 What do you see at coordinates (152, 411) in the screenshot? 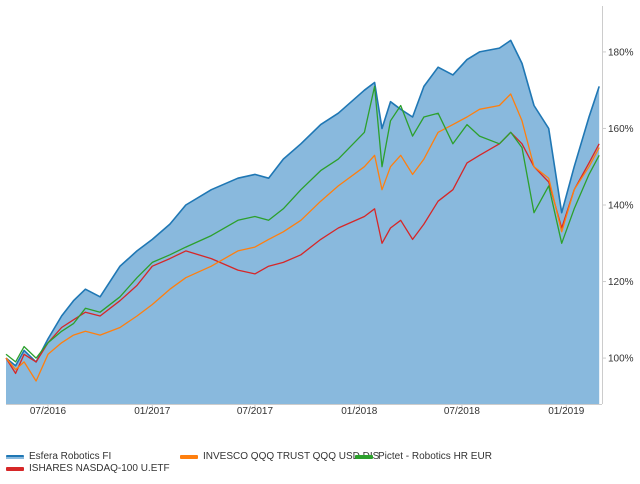
I see `x-tick-label: 01/2017` at bounding box center [152, 411].